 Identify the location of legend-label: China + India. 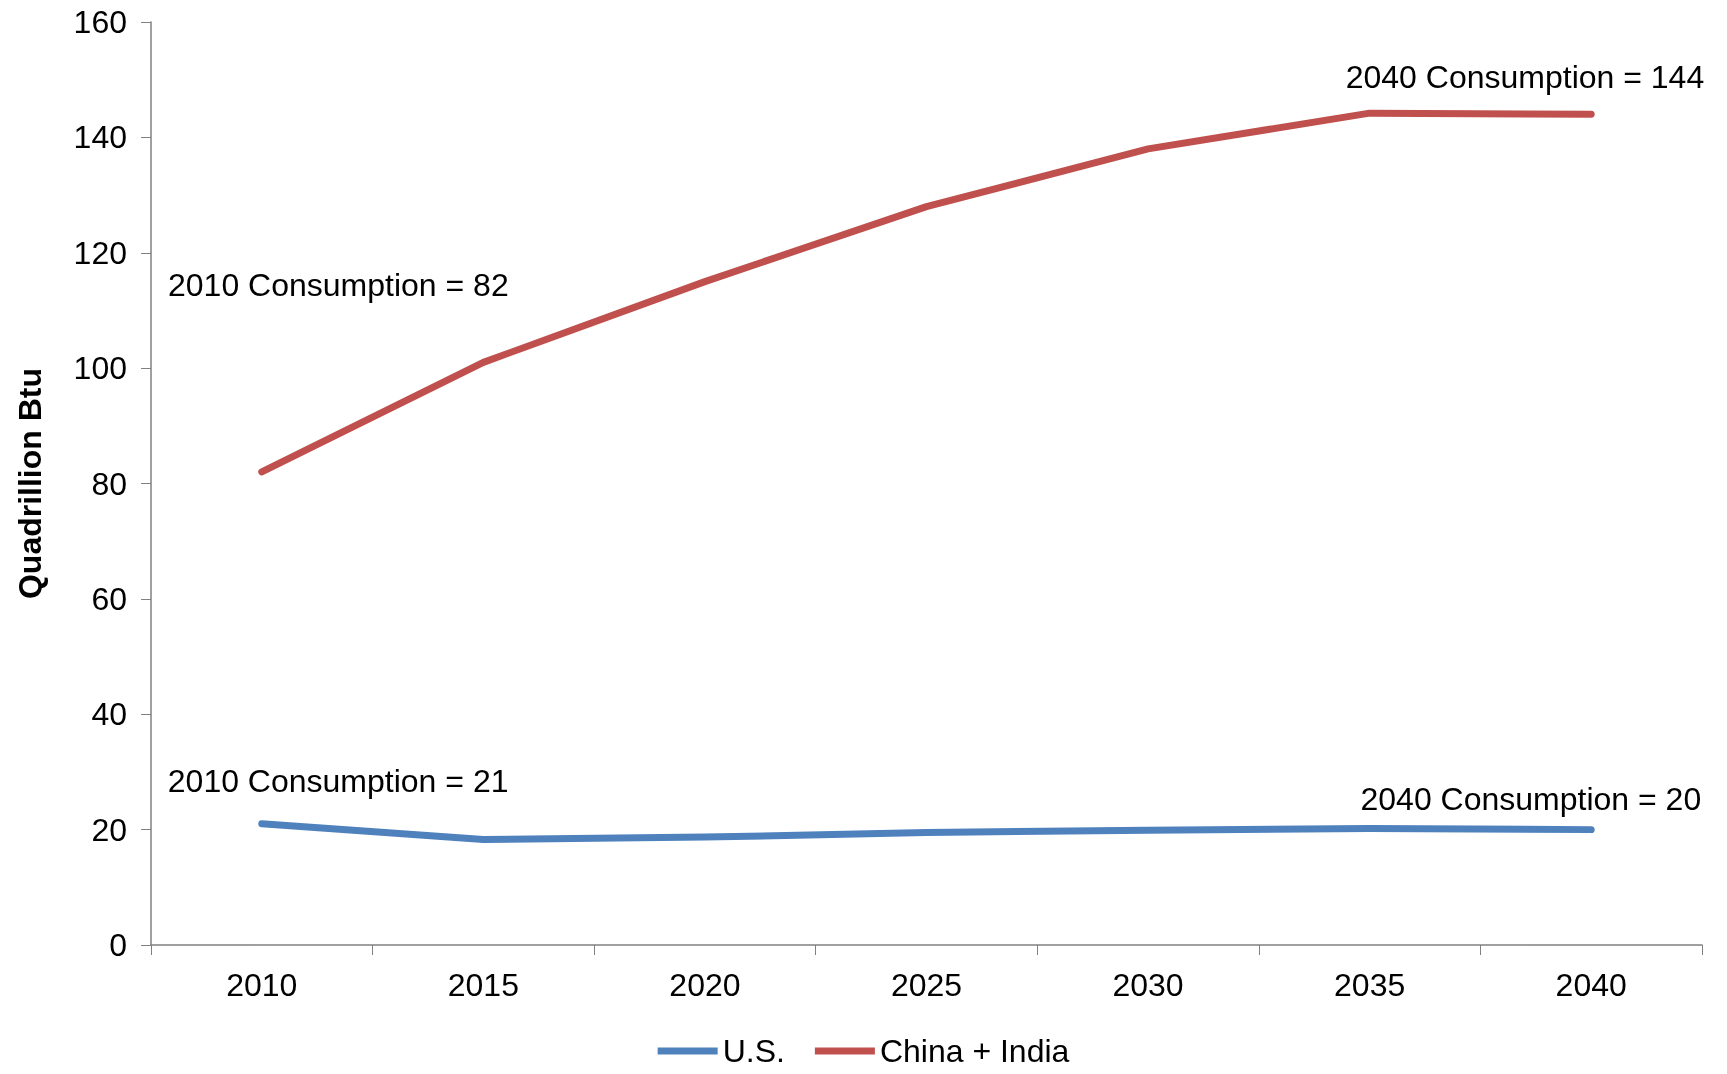
(974, 1051).